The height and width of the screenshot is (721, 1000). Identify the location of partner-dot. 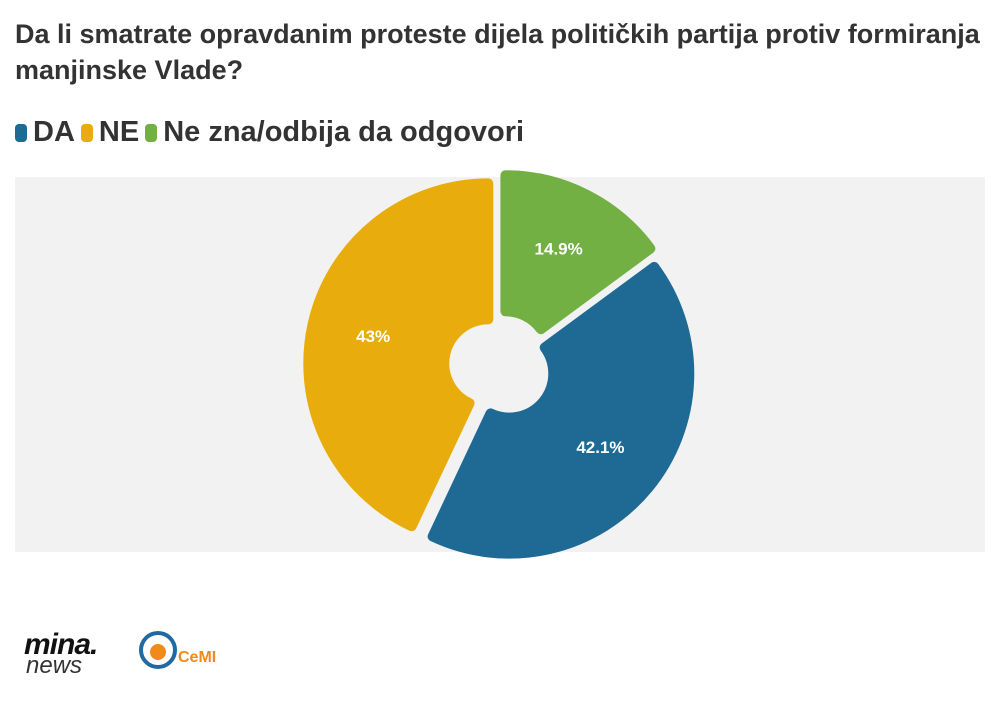
(158, 652).